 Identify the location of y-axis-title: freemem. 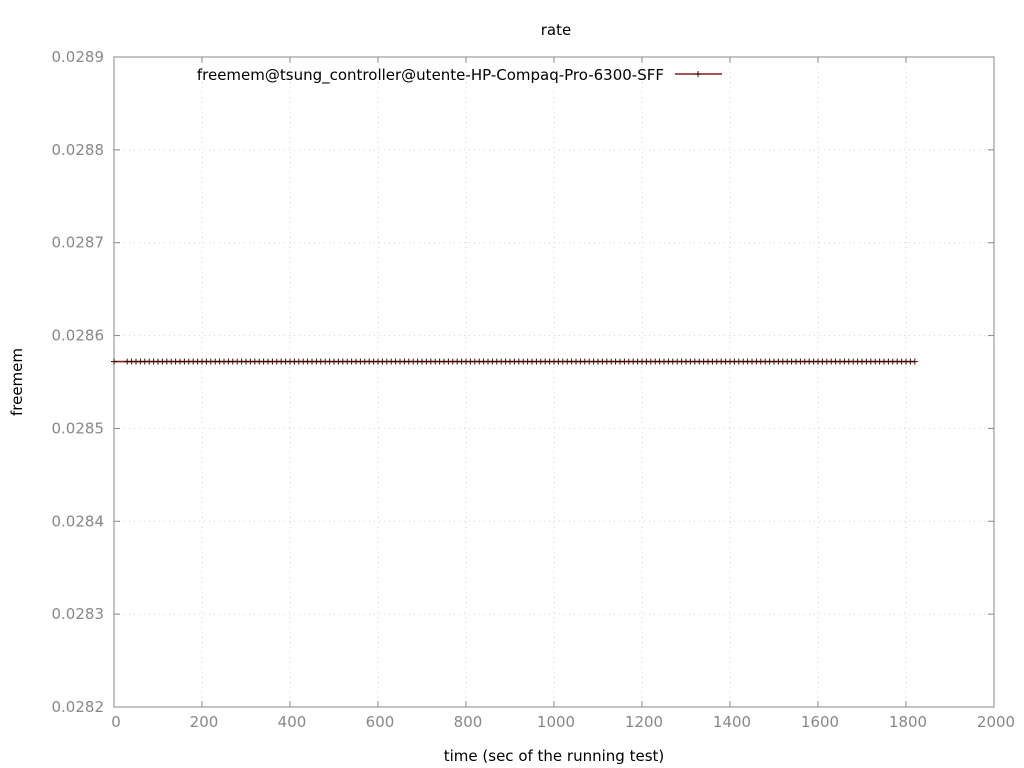
(17, 382).